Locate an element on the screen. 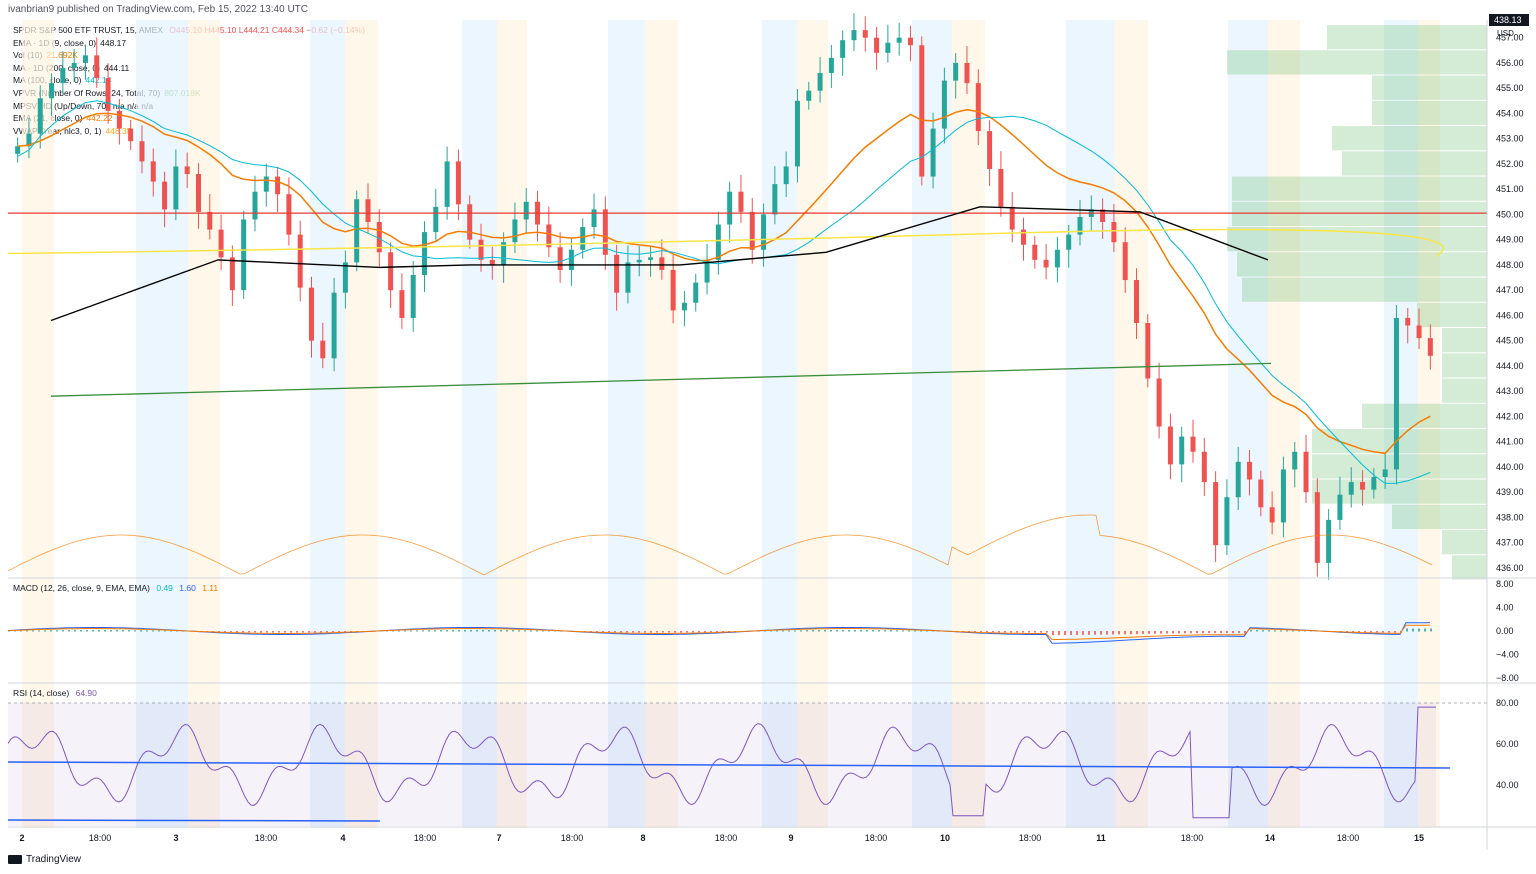 Image resolution: width=1536 pixels, height=874 pixels. legend-row-label: VPVR (Number Of Rows, 24, Total, 70) is located at coordinates (87, 92).